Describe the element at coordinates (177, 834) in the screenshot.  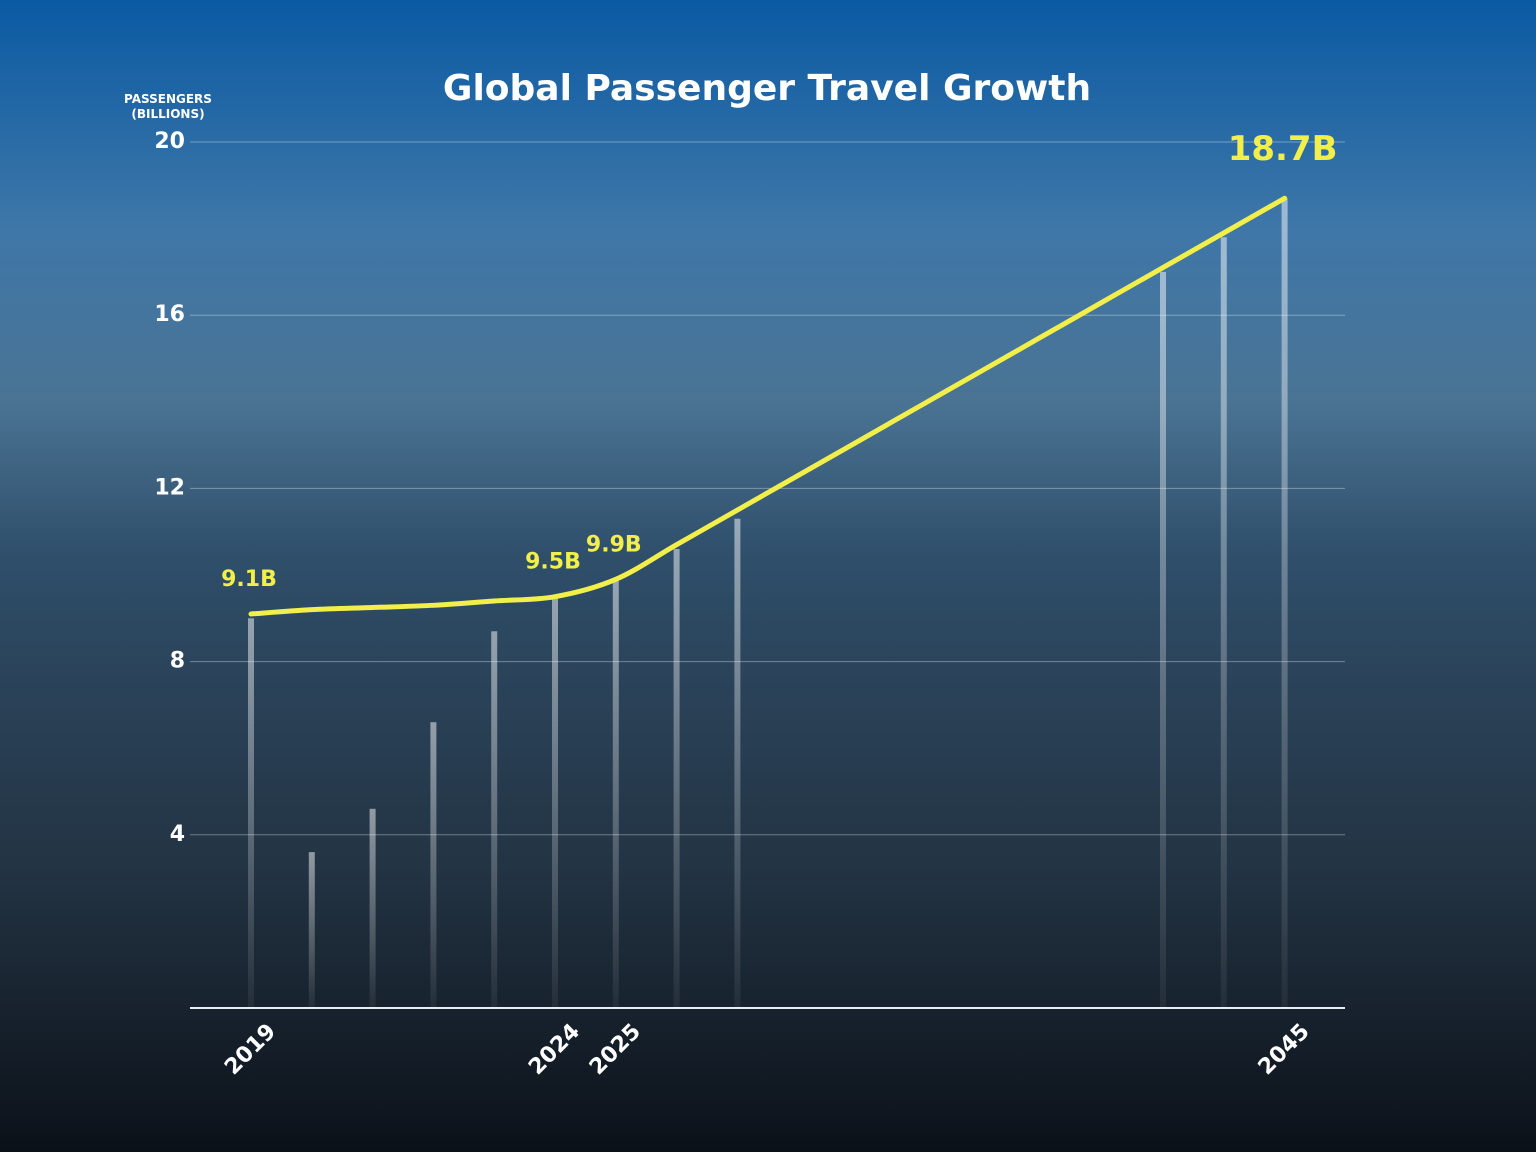
I see `y-tick-label: 4` at that location.